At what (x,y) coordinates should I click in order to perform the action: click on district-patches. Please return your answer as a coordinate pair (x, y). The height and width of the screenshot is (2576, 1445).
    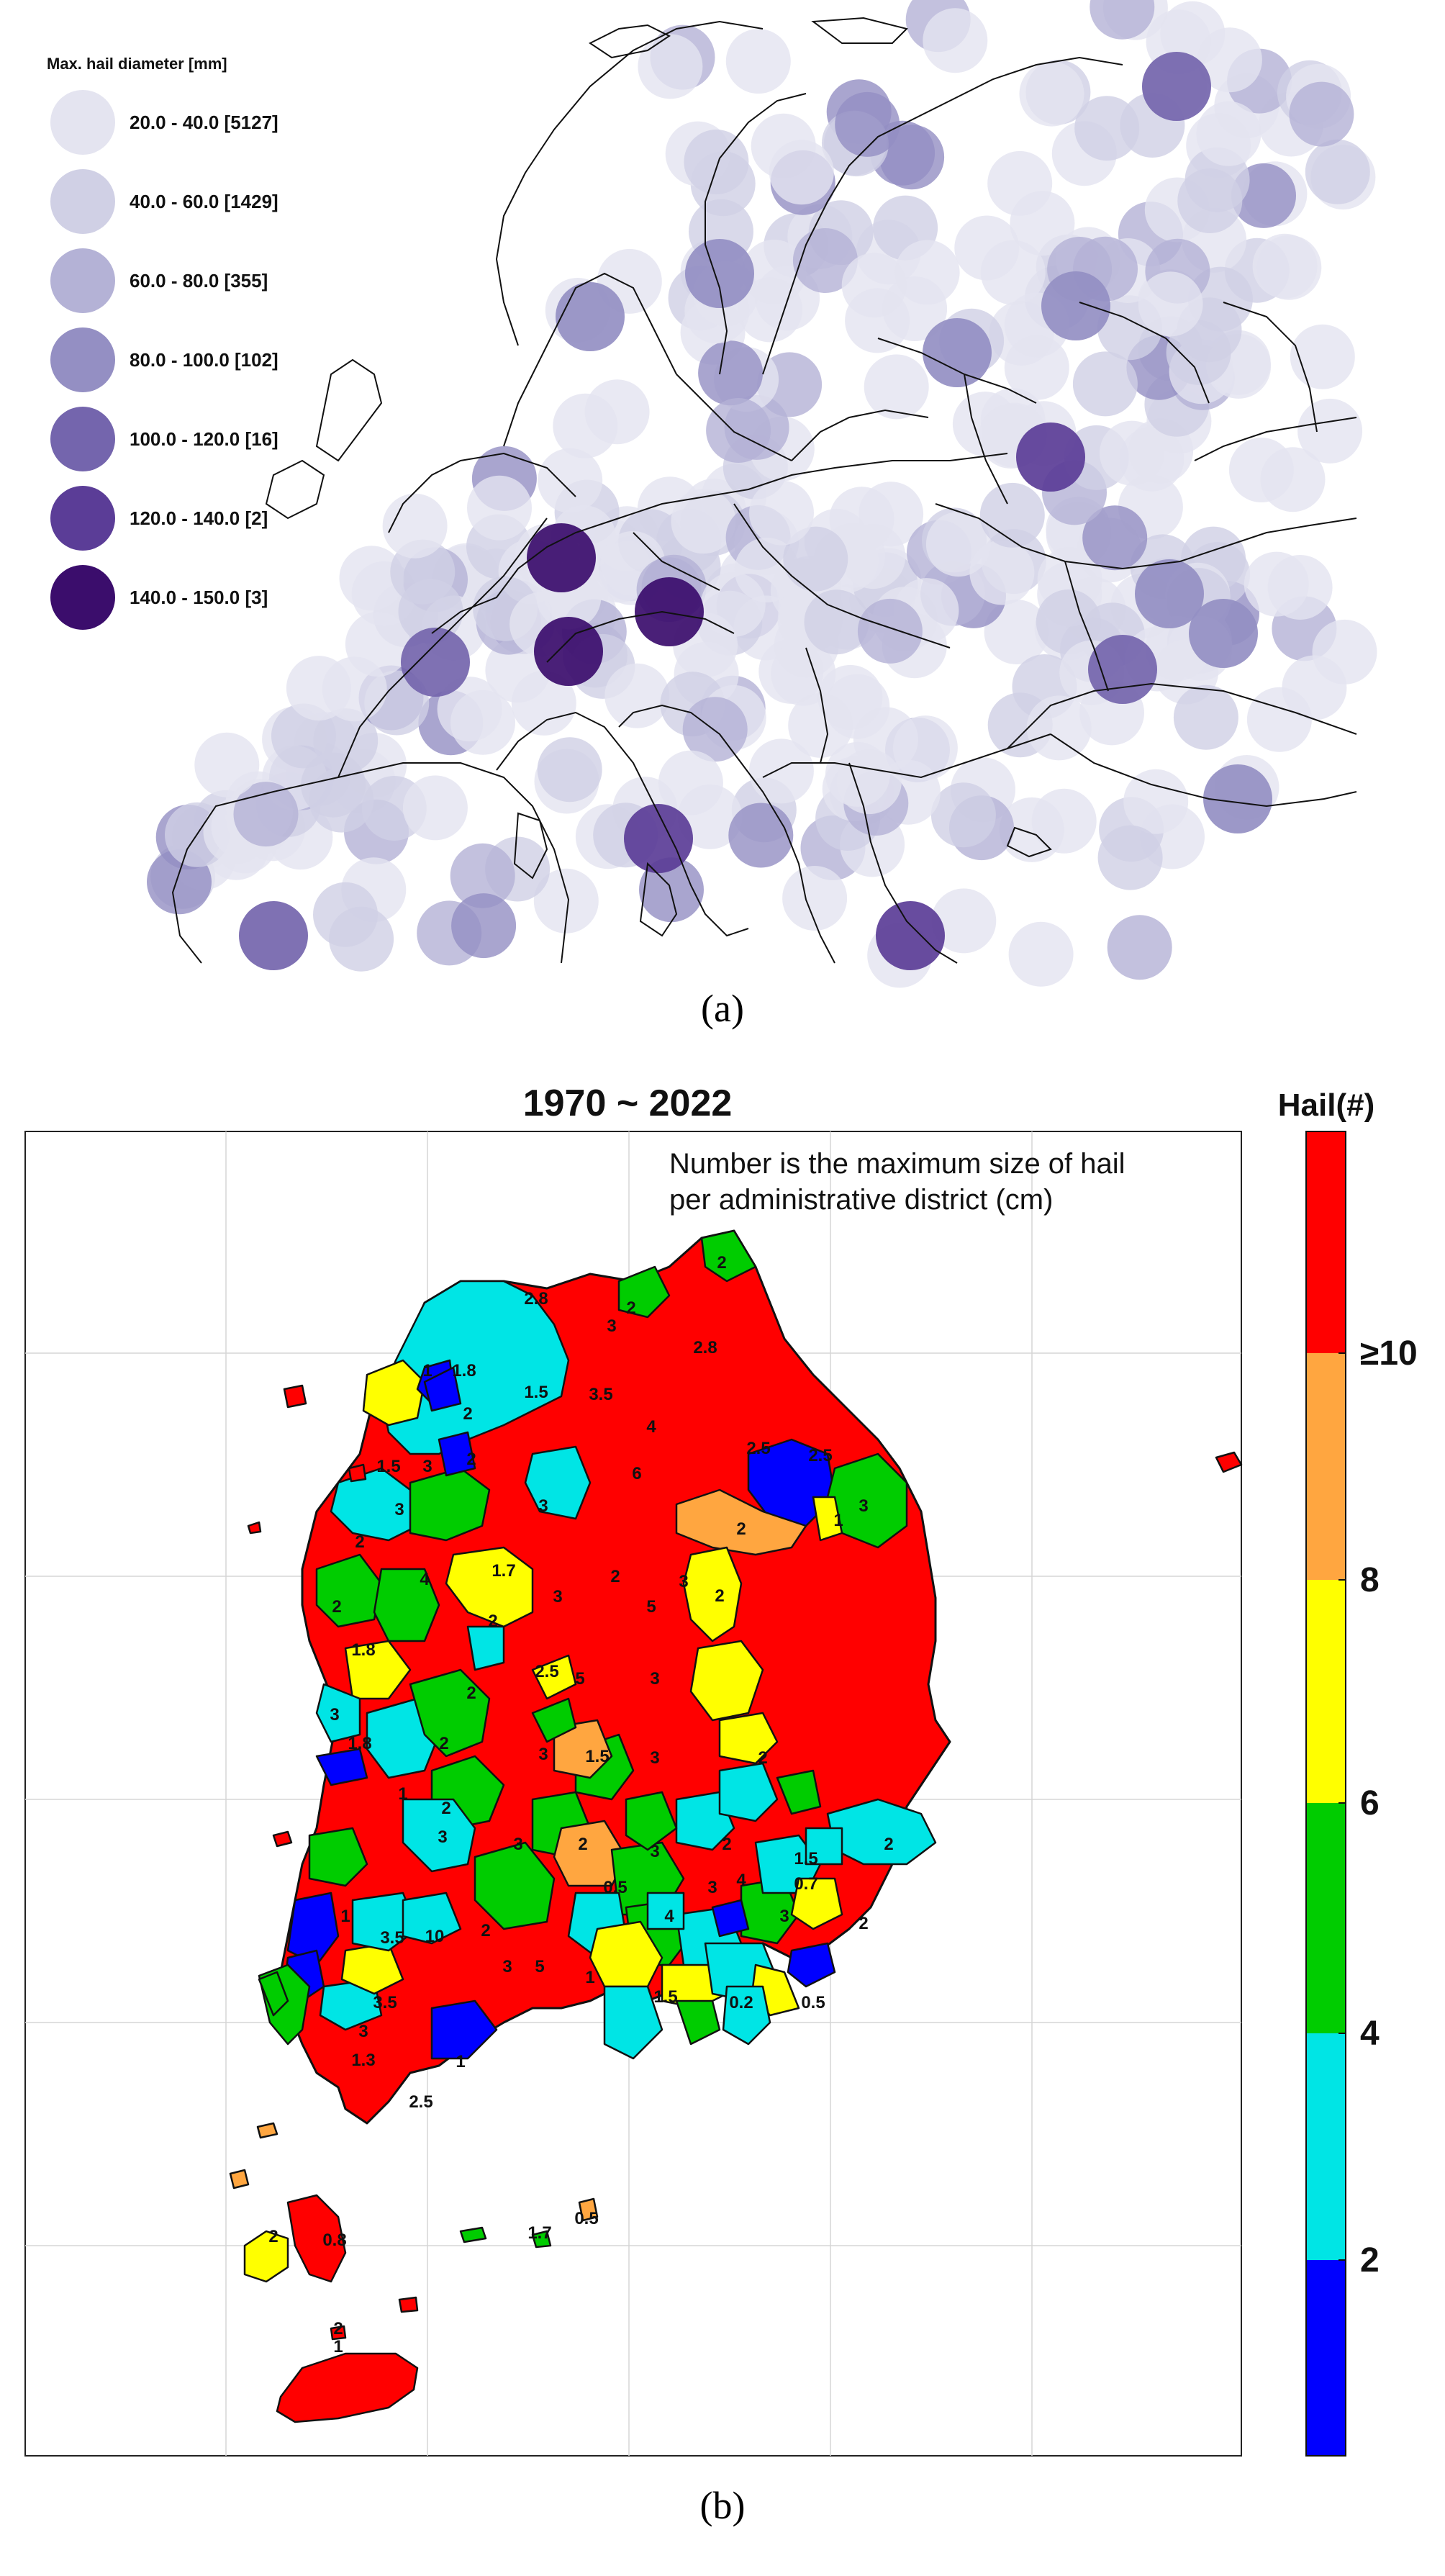
    Looking at the image, I should click on (610, 1644).